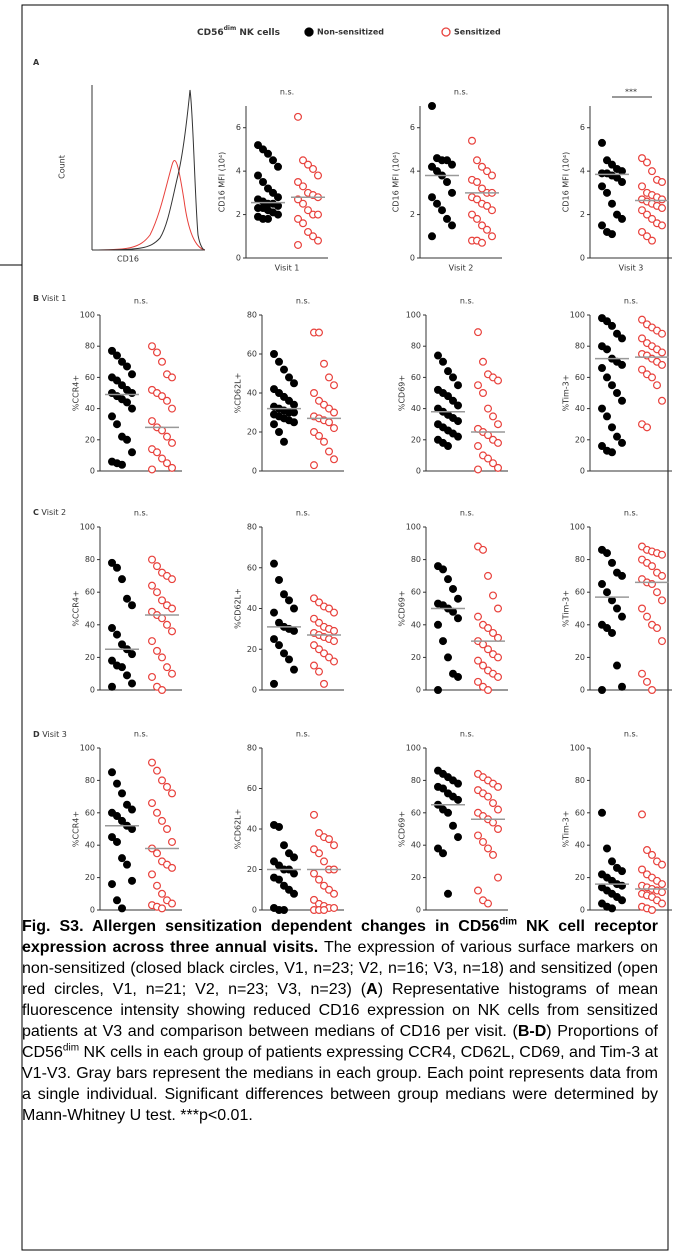 This screenshot has width=683, height=1259. Describe the element at coordinates (54, 298) in the screenshot. I see `panel-row-label: Visit 1` at that location.